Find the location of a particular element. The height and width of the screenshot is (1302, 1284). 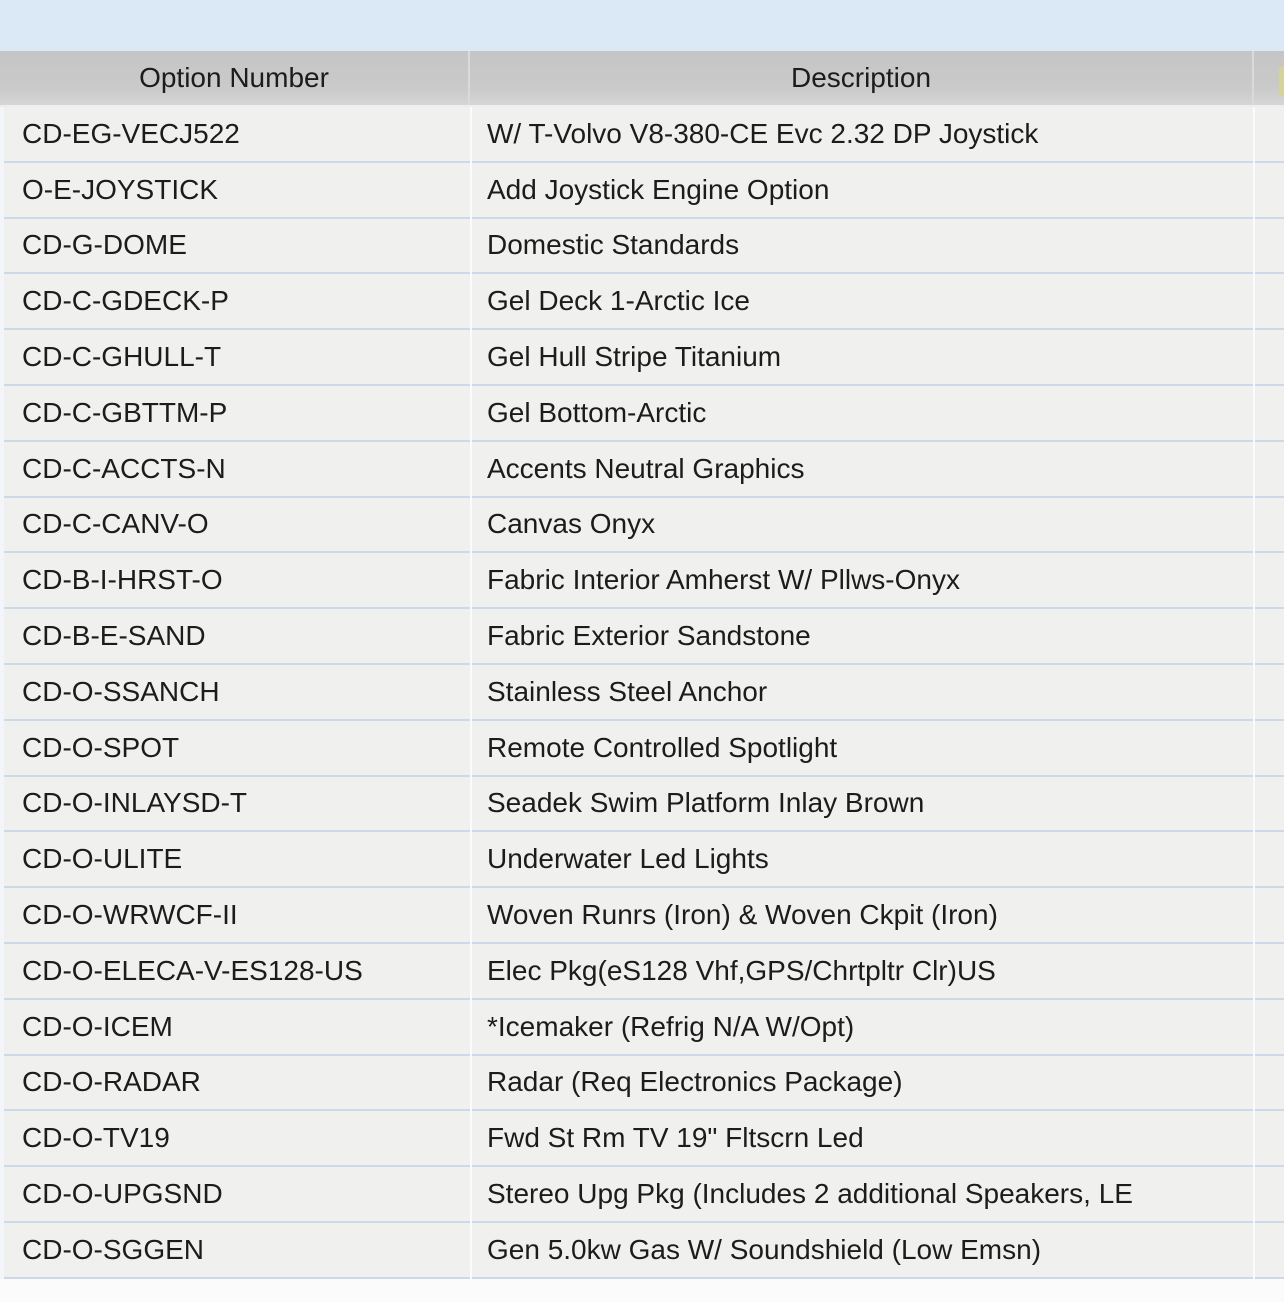

table-row: CD-C-ACCTS-N Accents Neutral Graphics is located at coordinates (644, 469).